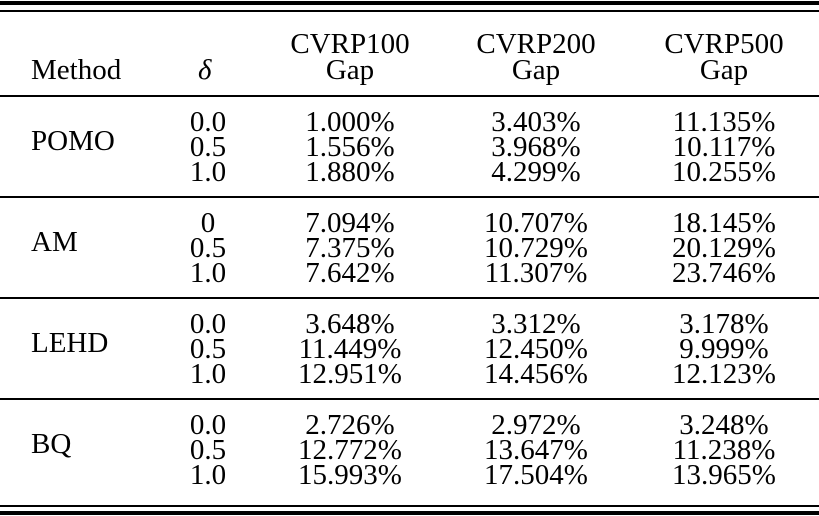  I want to click on gap-value: 12.772%, so click(350, 450).